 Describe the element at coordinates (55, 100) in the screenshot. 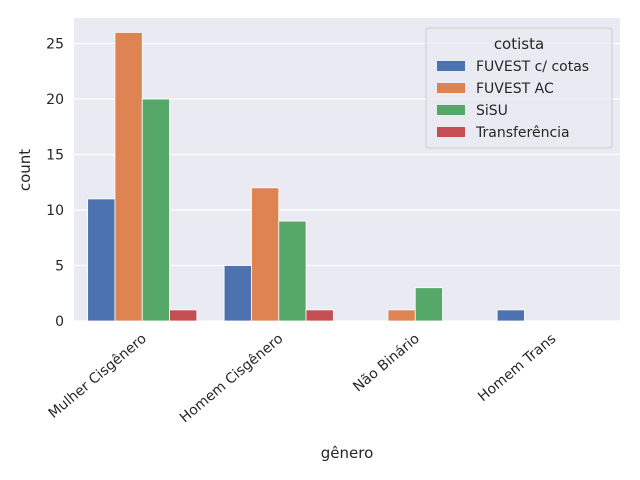

I see `y-tick-label: 20` at that location.